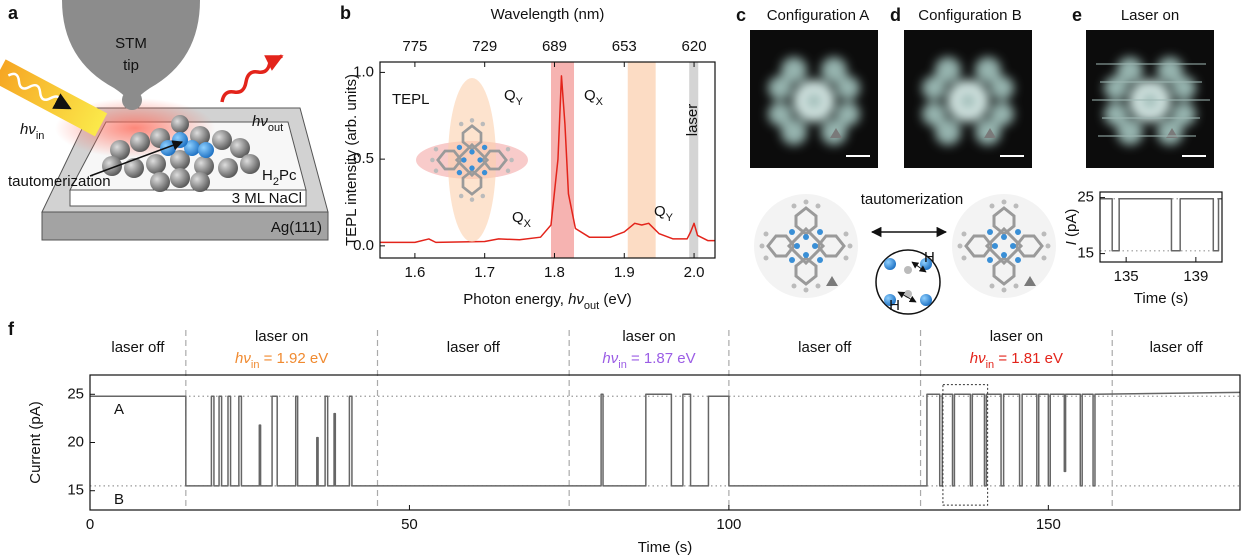  Describe the element at coordinates (1077, 15) in the screenshot. I see `panel-label: e` at that location.